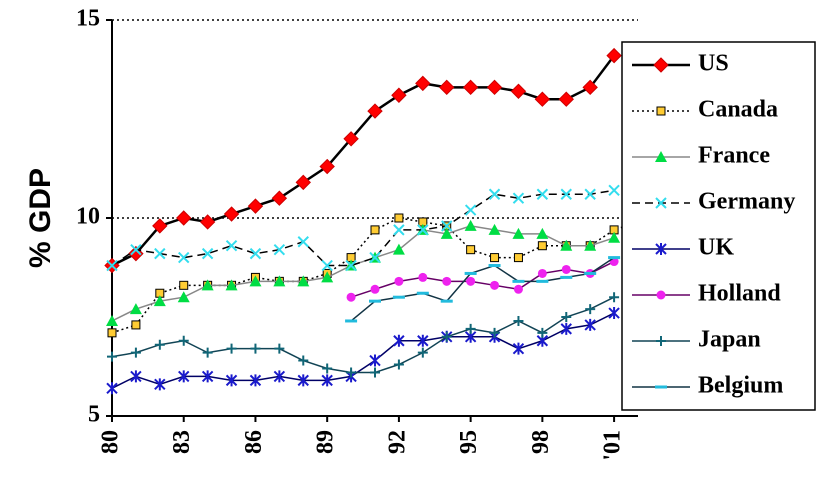 This screenshot has width=820, height=478. I want to click on legend-label: Canada, so click(738, 110).